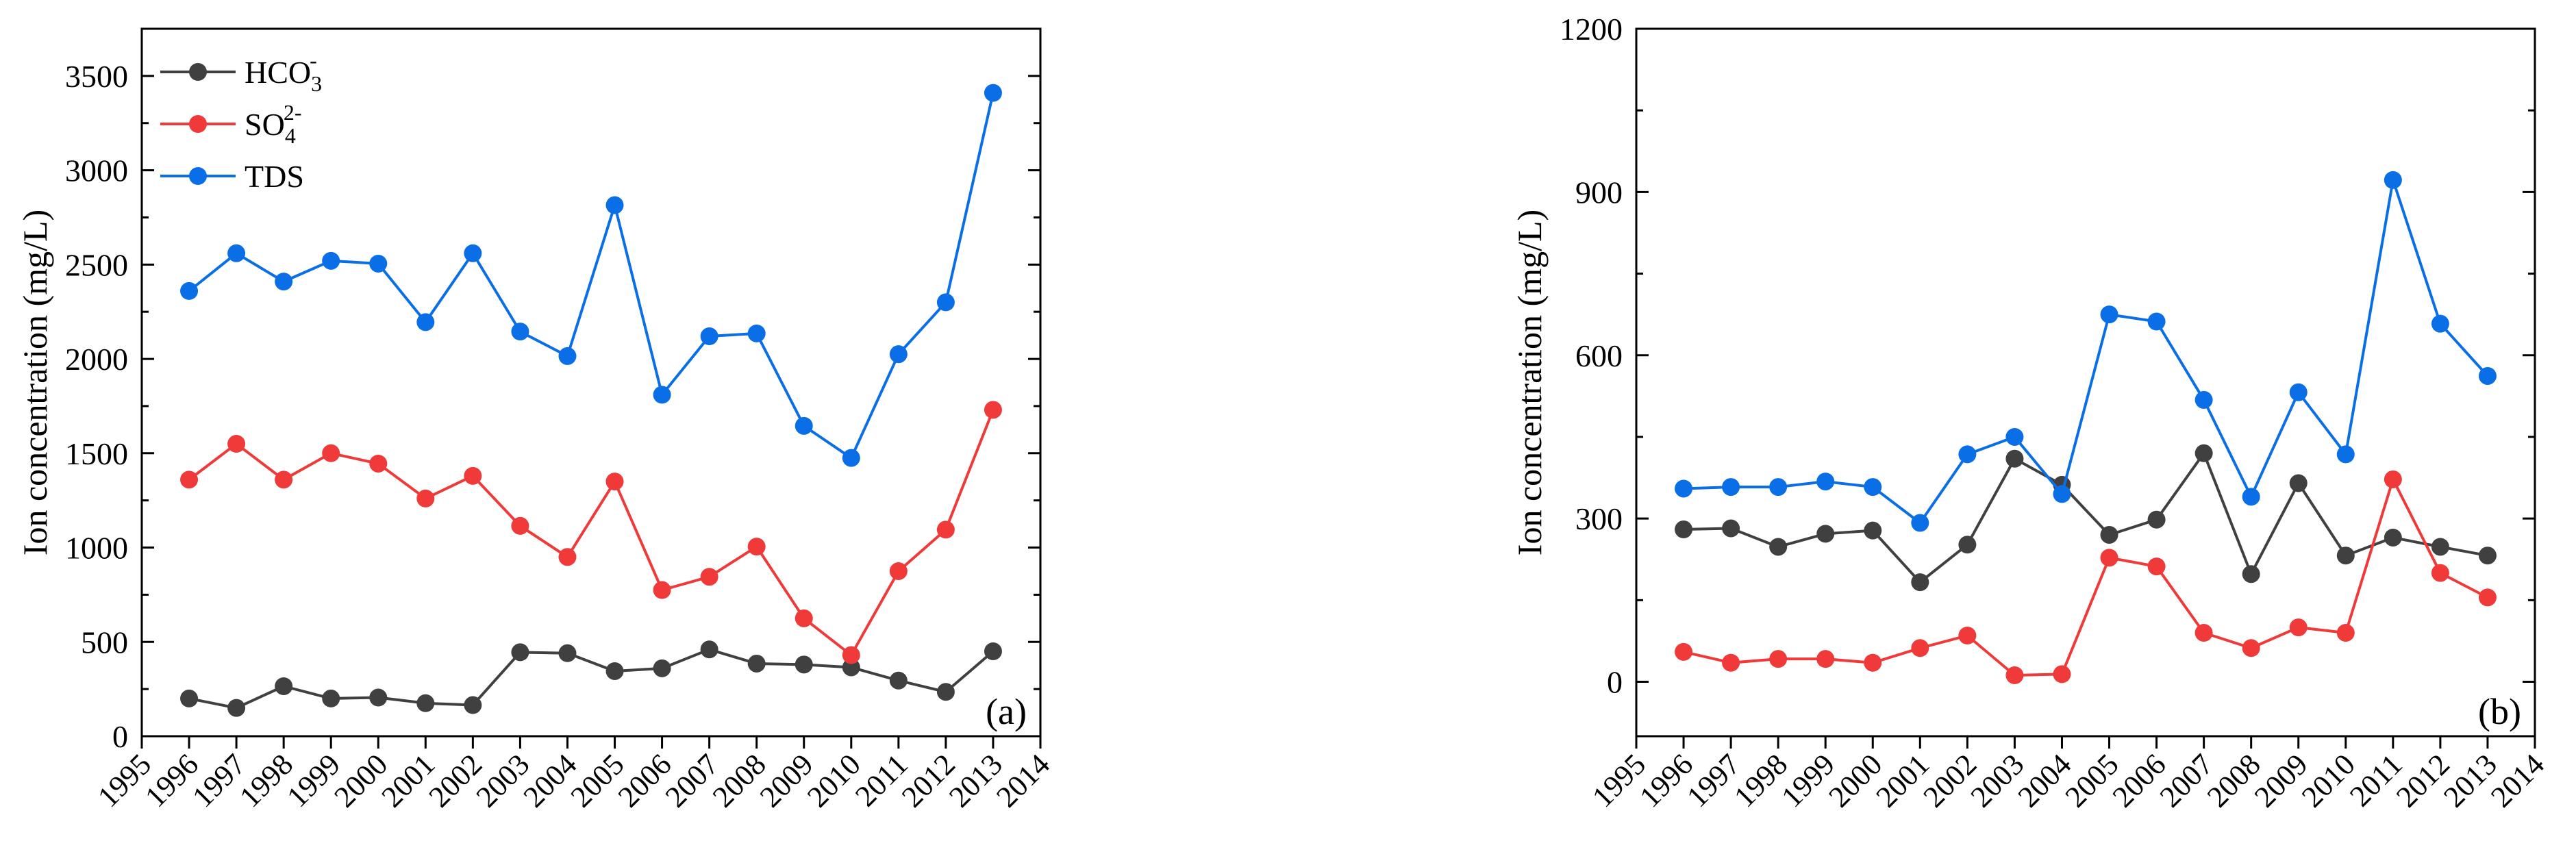 This screenshot has width=2576, height=841. What do you see at coordinates (1599, 518) in the screenshot?
I see `y-tick-label: 300` at bounding box center [1599, 518].